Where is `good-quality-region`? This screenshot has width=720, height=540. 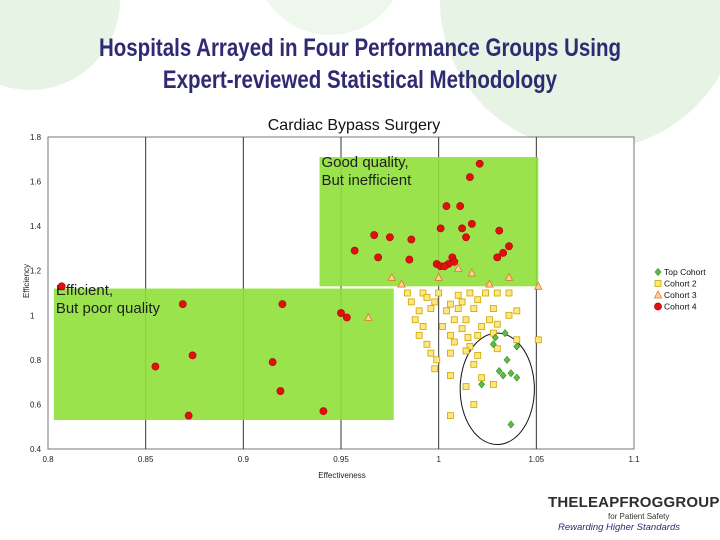
good-quality-region is located at coordinates (429, 222).